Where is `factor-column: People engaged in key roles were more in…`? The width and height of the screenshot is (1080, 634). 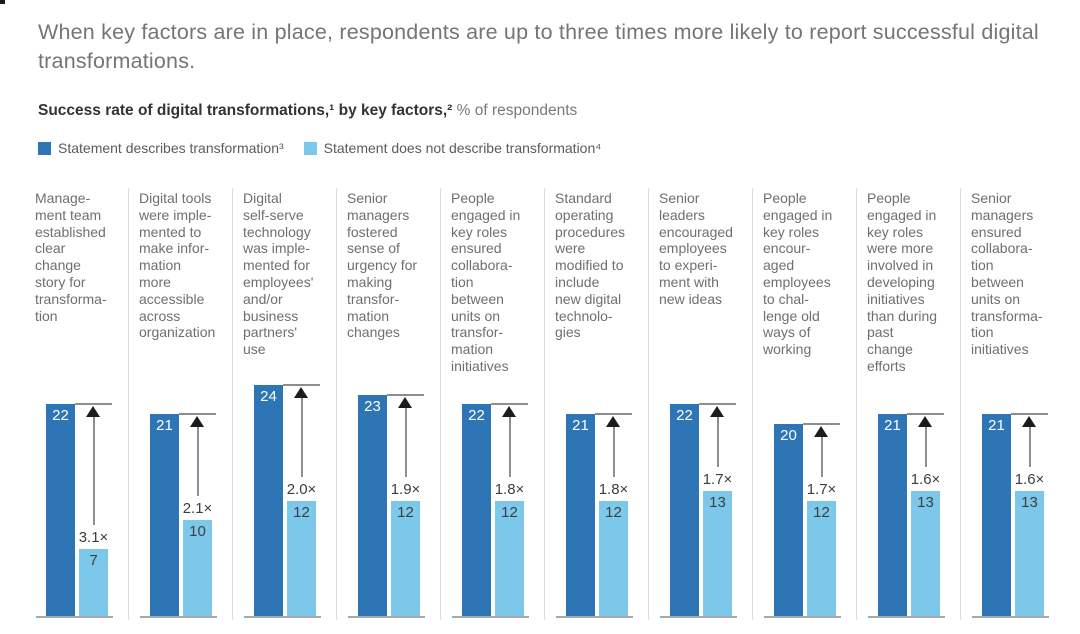
factor-column: People engaged in key roles were more in… is located at coordinates (908, 411).